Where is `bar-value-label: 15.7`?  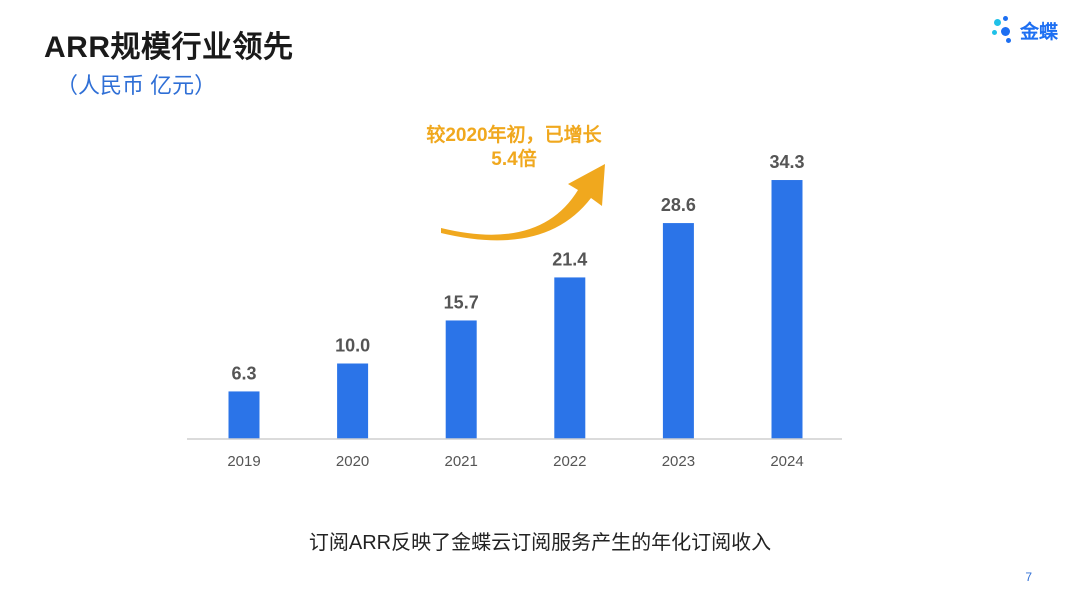 bar-value-label: 15.7 is located at coordinates (461, 302).